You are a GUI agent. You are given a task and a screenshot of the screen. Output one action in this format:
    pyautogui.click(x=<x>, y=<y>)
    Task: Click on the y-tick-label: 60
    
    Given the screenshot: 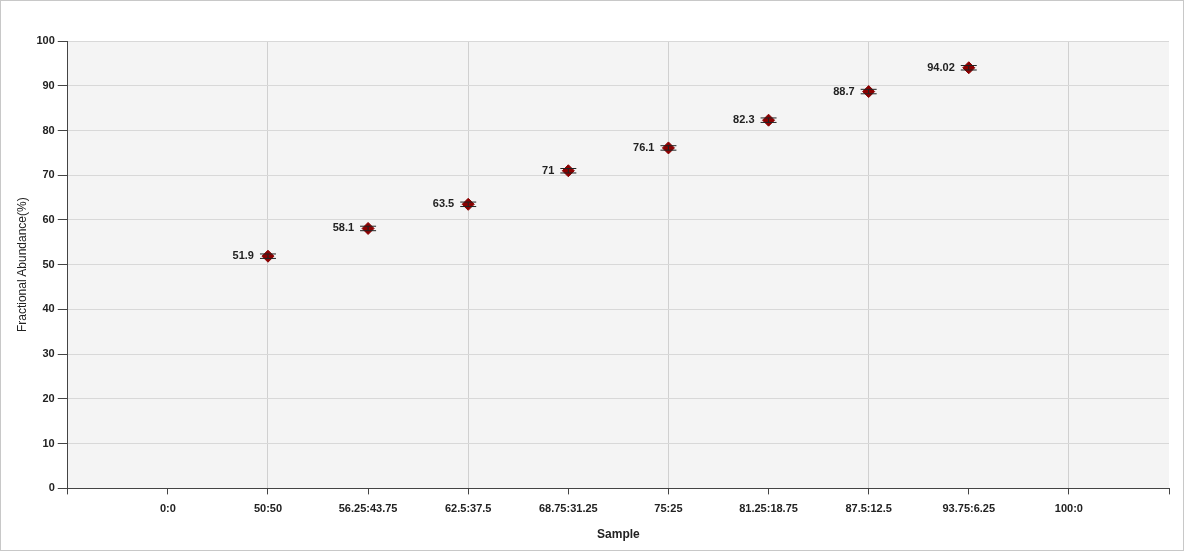 What is the action you would take?
    pyautogui.click(x=48, y=218)
    